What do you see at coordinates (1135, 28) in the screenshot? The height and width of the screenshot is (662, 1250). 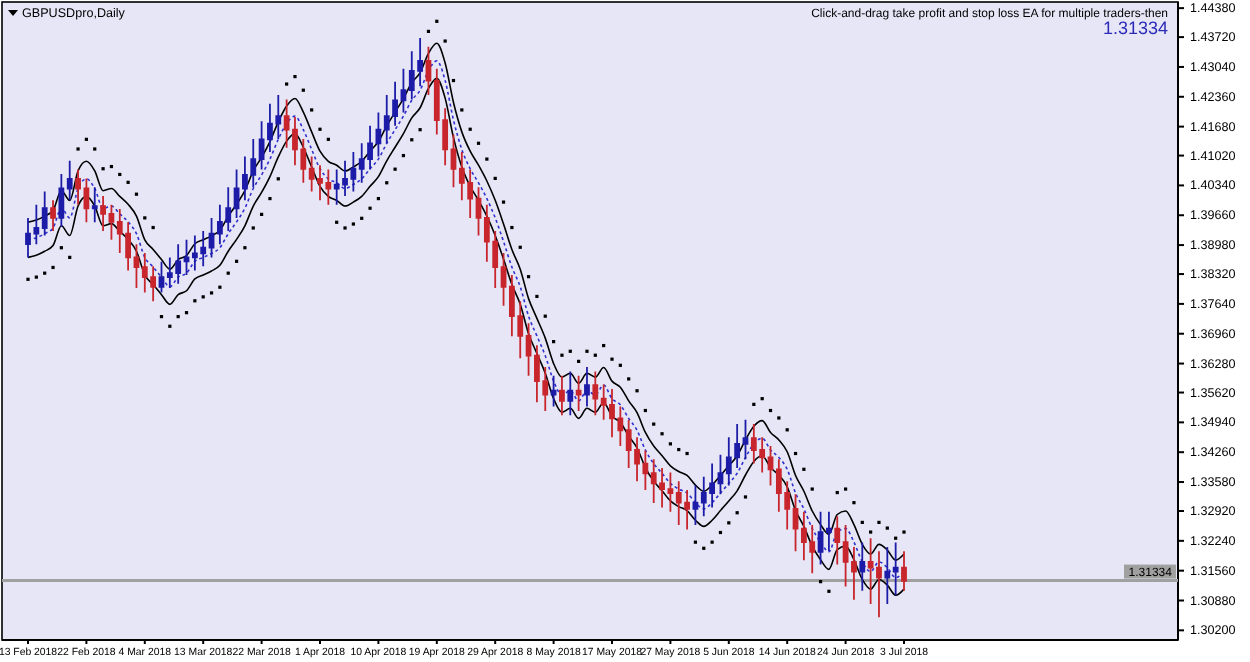 I see `text: 1.31334` at bounding box center [1135, 28].